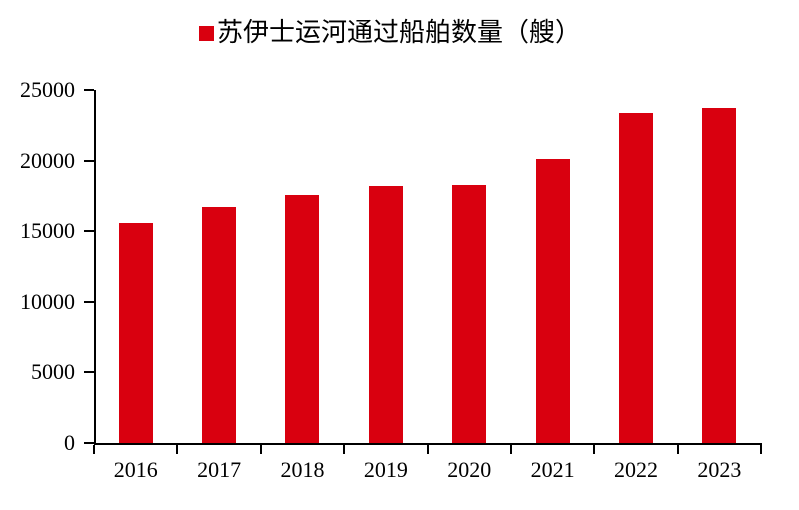 This screenshot has width=799, height=510. Describe the element at coordinates (428, 444) in the screenshot. I see `x-axis-line` at that location.